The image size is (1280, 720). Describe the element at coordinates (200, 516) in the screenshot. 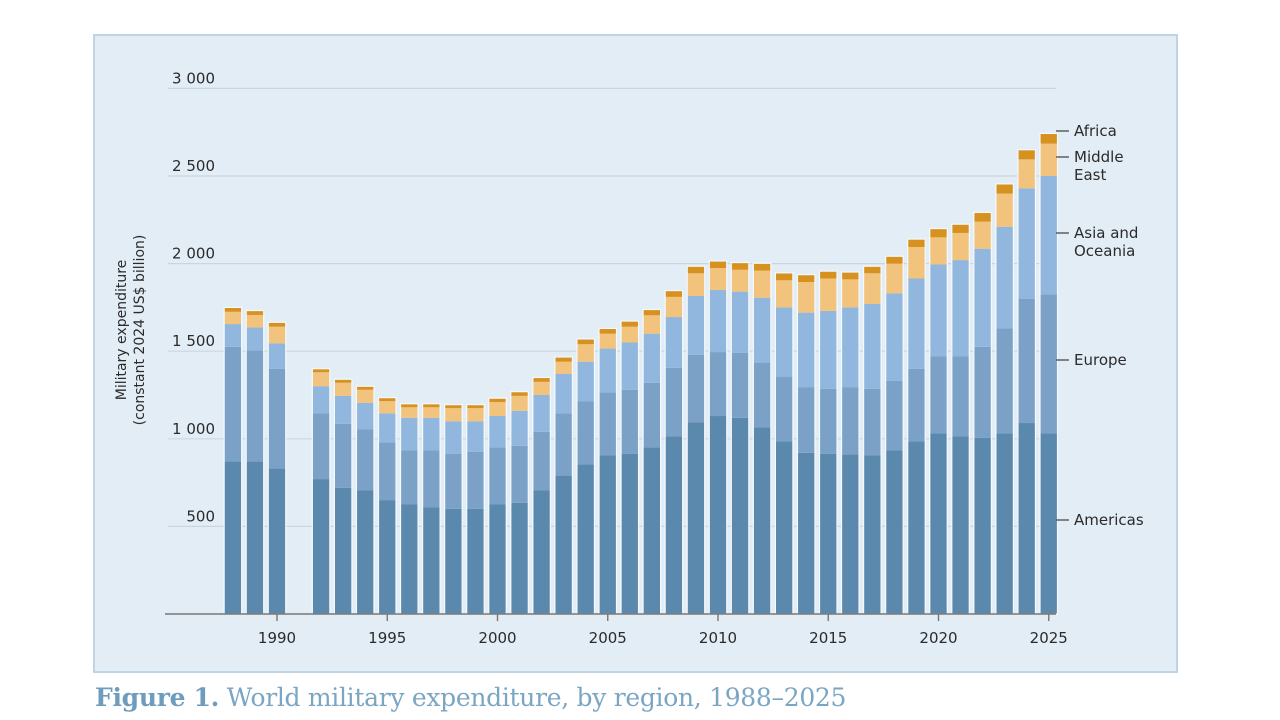

I see `y-tick-label: 500` at that location.